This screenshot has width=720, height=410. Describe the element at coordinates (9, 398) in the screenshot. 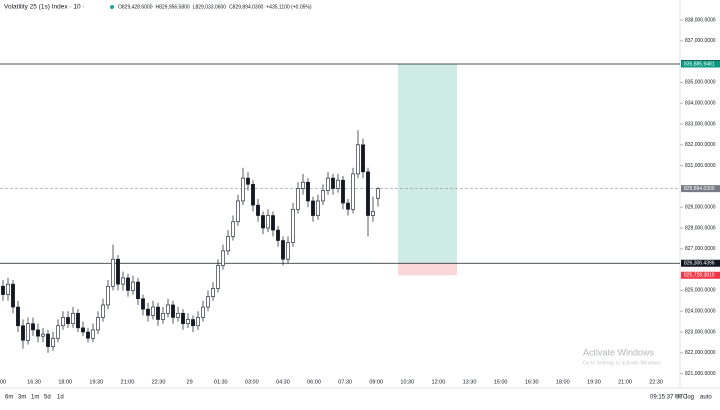

I see `range-button: 6m` at that location.